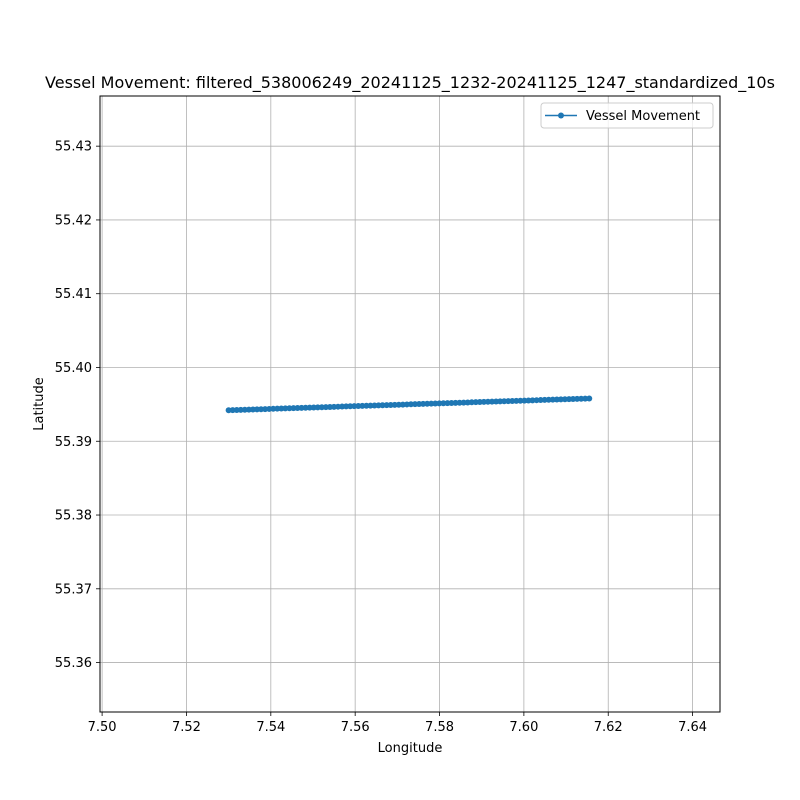  What do you see at coordinates (73, 516) in the screenshot?
I see `y-tick-label: 55.38` at bounding box center [73, 516].